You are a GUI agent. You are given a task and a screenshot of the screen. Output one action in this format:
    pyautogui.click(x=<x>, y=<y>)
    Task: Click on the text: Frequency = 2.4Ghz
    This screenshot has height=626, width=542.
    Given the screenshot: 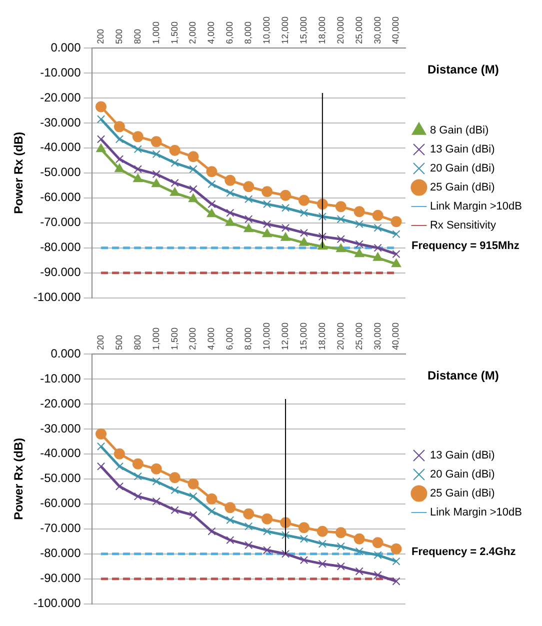 What is the action you would take?
    pyautogui.click(x=463, y=552)
    